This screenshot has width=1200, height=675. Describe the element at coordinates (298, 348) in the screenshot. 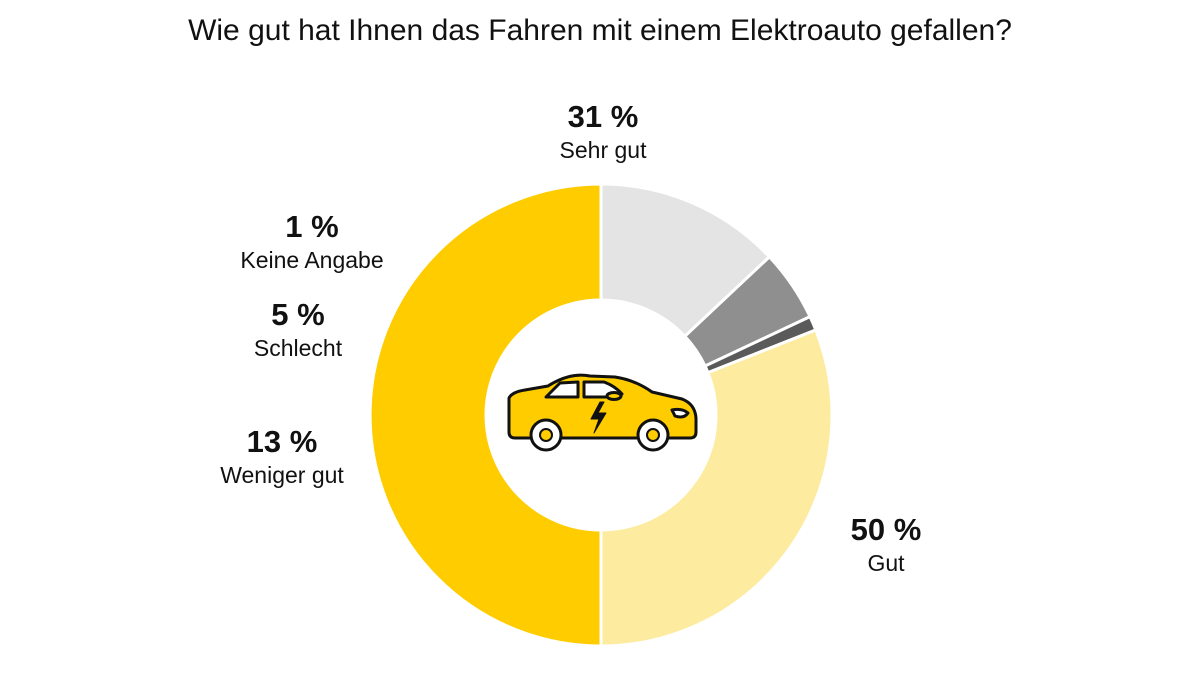

I see `category-label: Schlecht` at that location.